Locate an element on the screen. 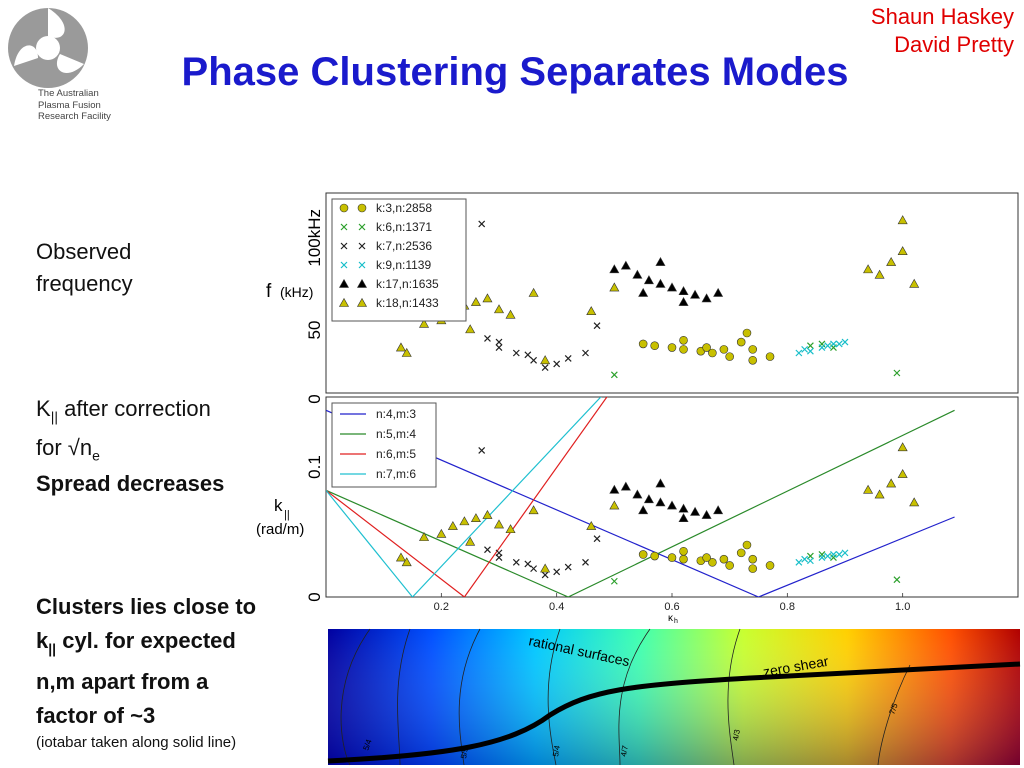 This screenshot has width=1024, height=768. contour-label: 5/9 is located at coordinates (464, 752).